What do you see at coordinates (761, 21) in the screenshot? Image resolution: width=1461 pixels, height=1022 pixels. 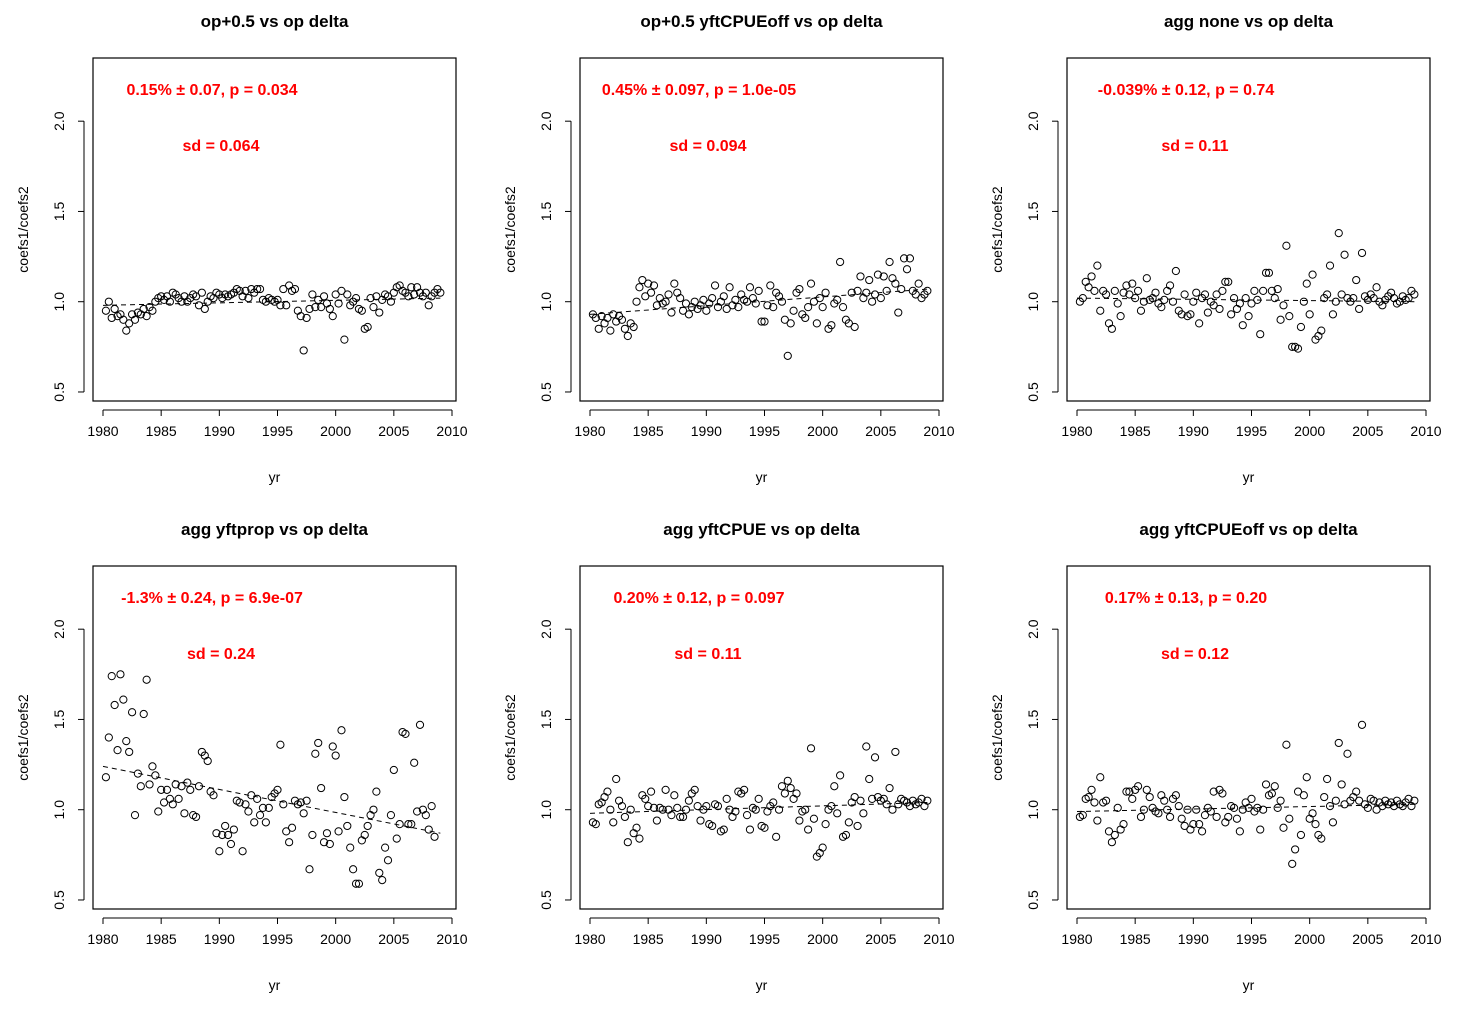 I see `chart-title: op+0.5 yftCPUEoff vs op delta` at bounding box center [761, 21].